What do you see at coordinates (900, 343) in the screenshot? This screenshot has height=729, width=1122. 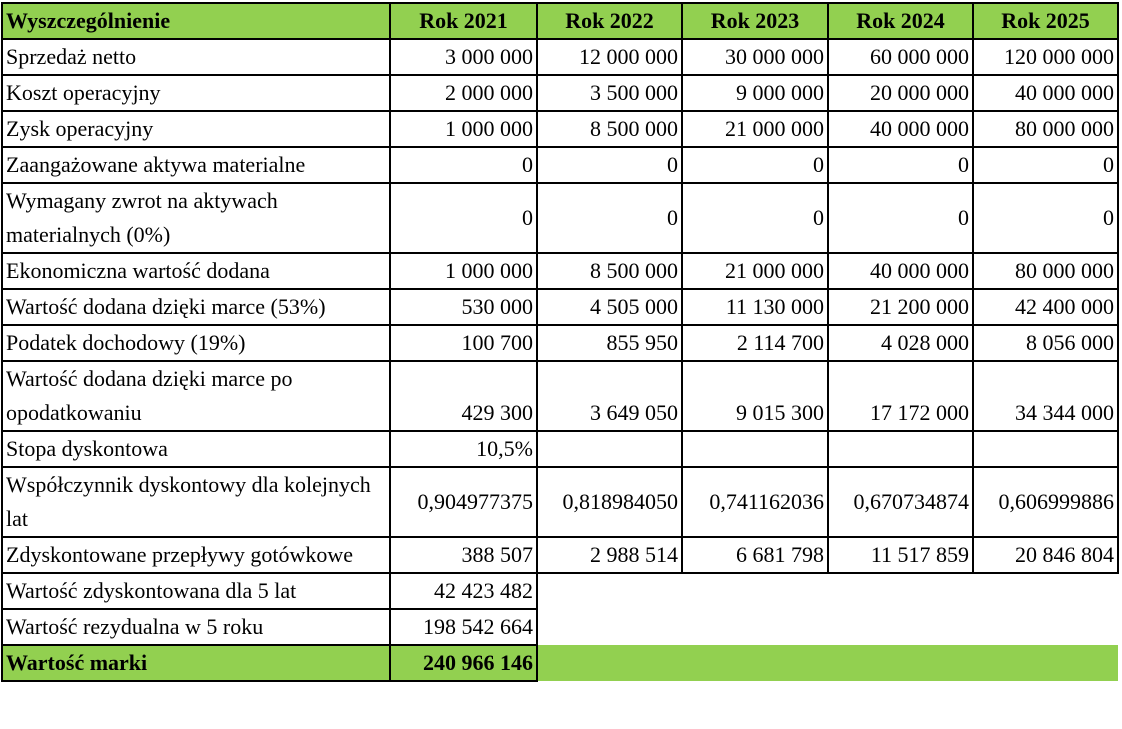 I see `cell-value: 4 028 000` at bounding box center [900, 343].